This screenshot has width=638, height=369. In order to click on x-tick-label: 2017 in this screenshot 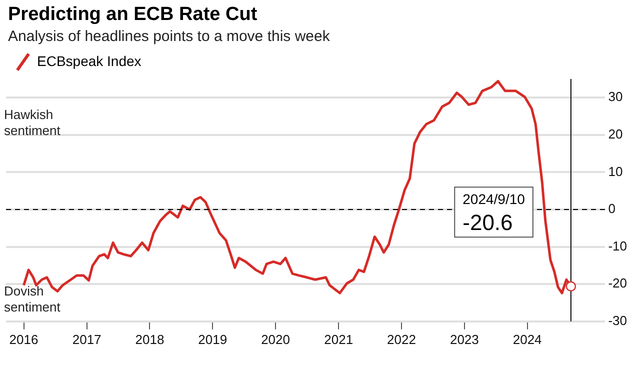, I will do `click(87, 339)`.